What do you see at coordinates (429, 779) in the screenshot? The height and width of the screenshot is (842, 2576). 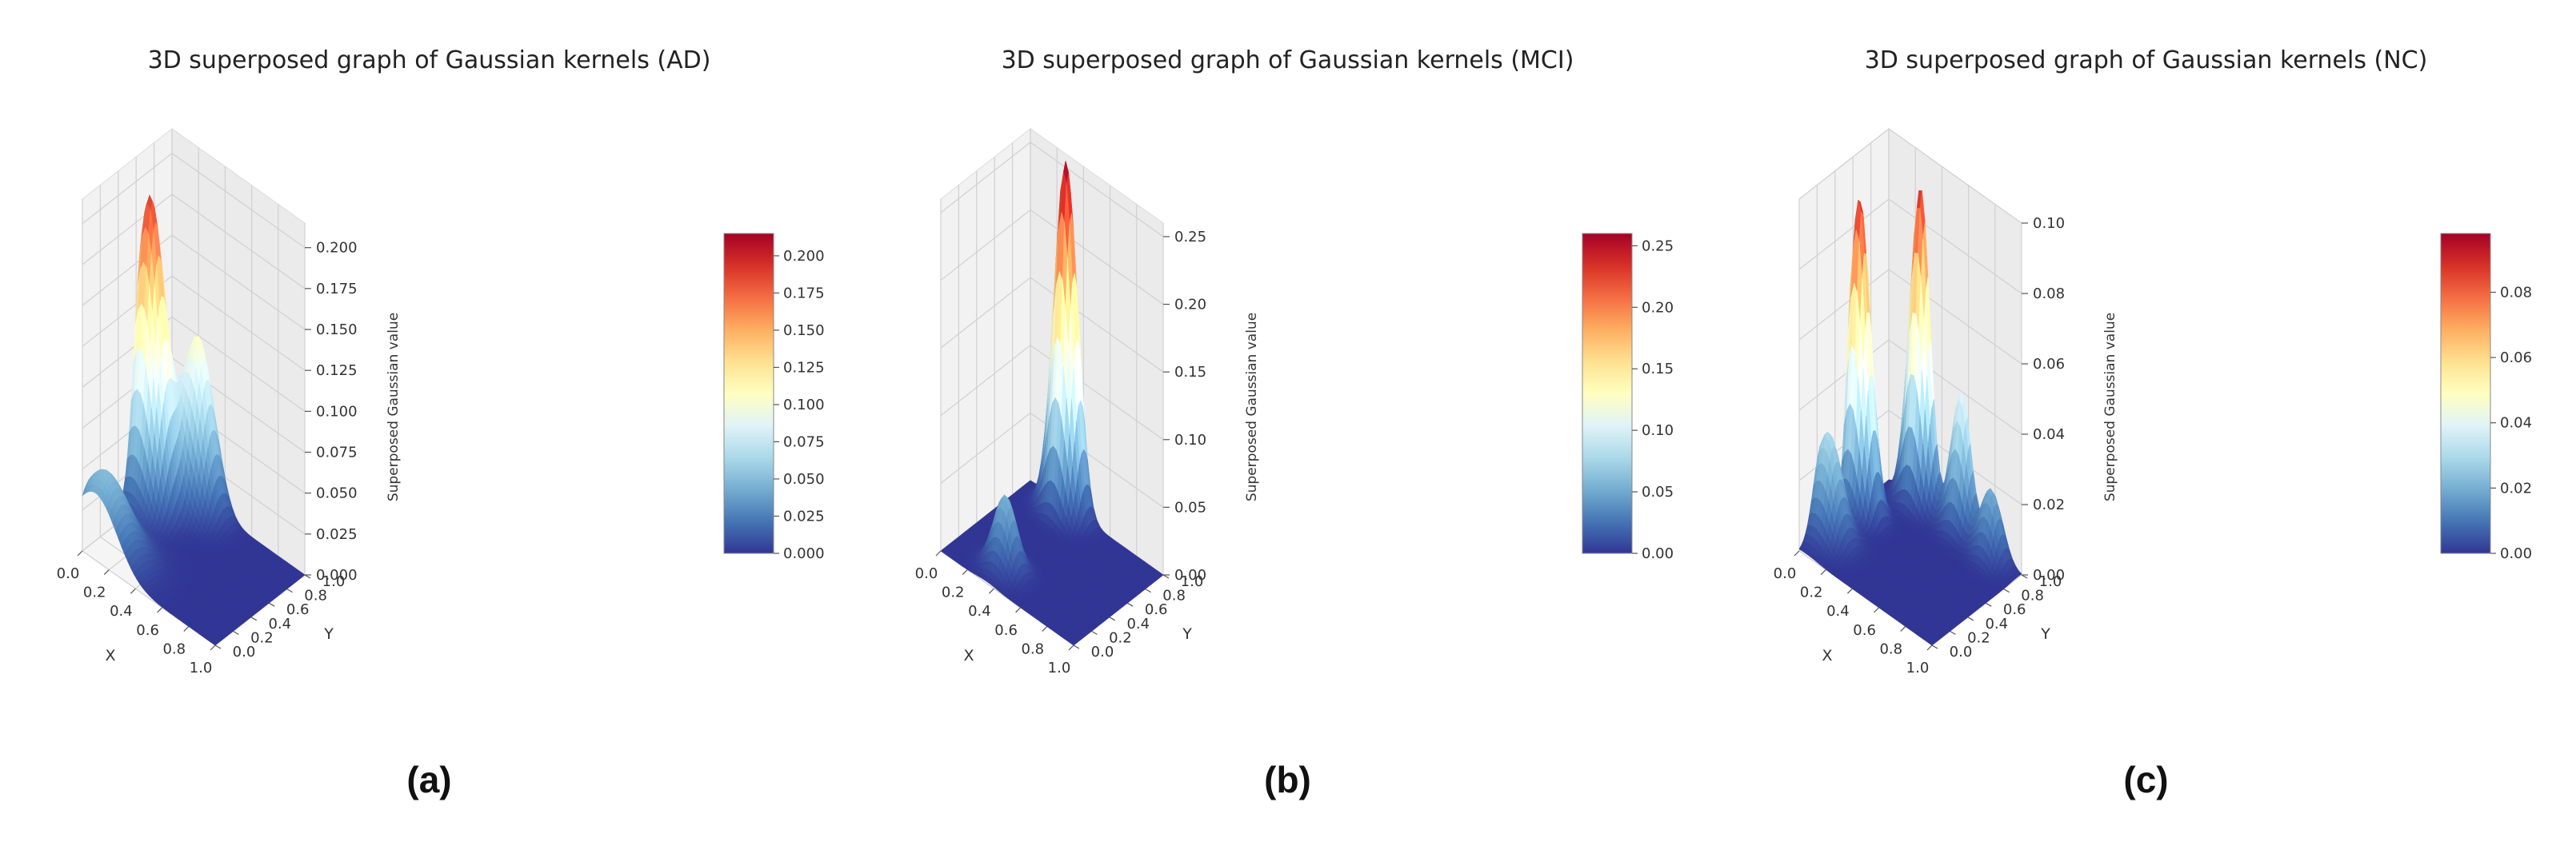 I see `panel-label: (a)` at bounding box center [429, 779].